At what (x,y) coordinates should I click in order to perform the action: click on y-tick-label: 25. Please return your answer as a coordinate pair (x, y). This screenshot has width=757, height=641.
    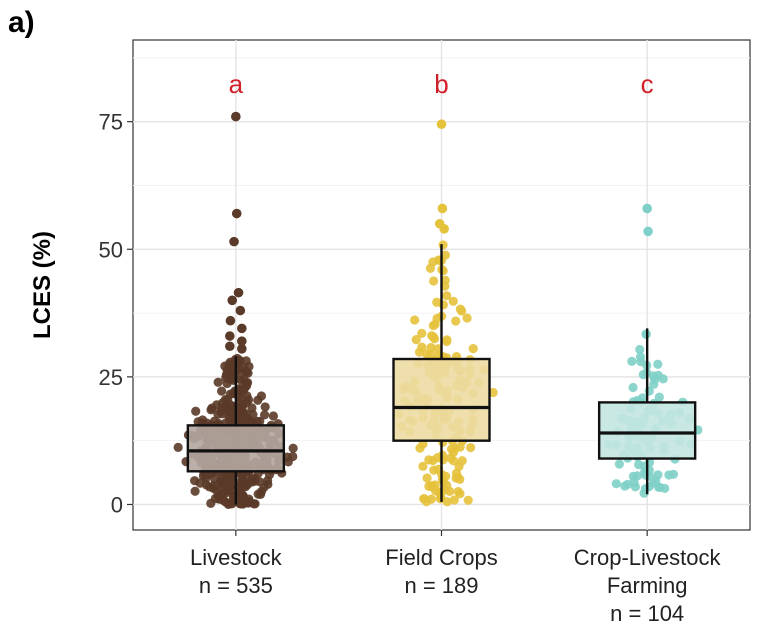
    Looking at the image, I should click on (111, 377).